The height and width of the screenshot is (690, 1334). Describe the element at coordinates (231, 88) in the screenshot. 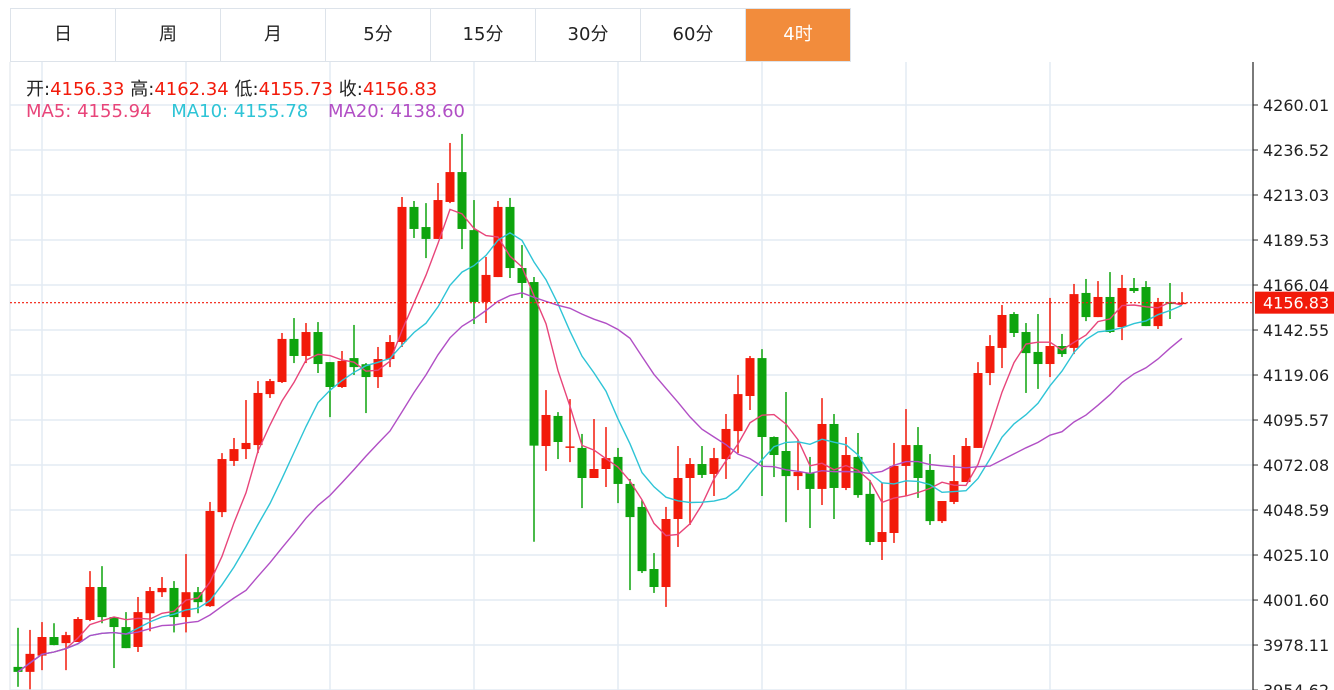

I see `ohlc-legend: 开:4156.33 高:4162.34 低:4155.73 收:4156.83` at that location.